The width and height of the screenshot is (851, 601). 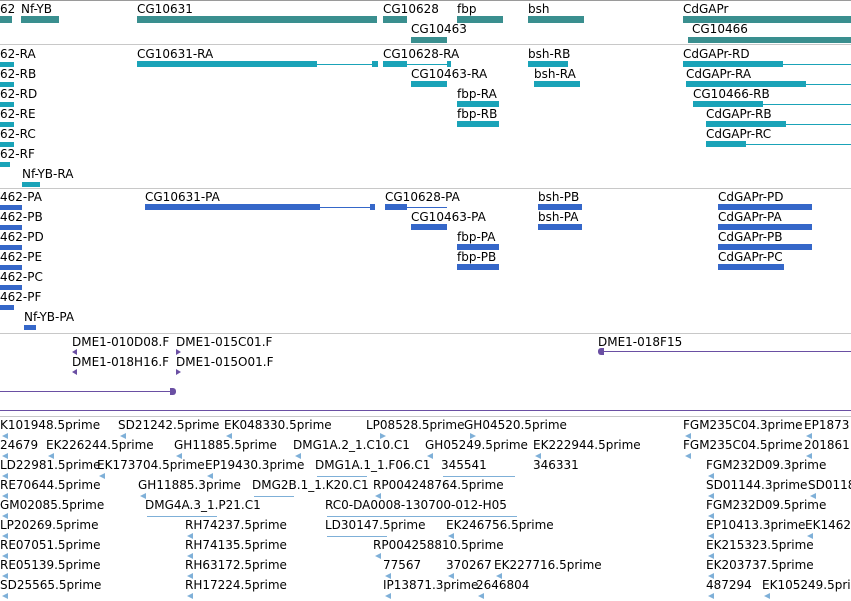 What do you see at coordinates (706, 9) in the screenshot?
I see `gene-label: CdGAPr` at bounding box center [706, 9].